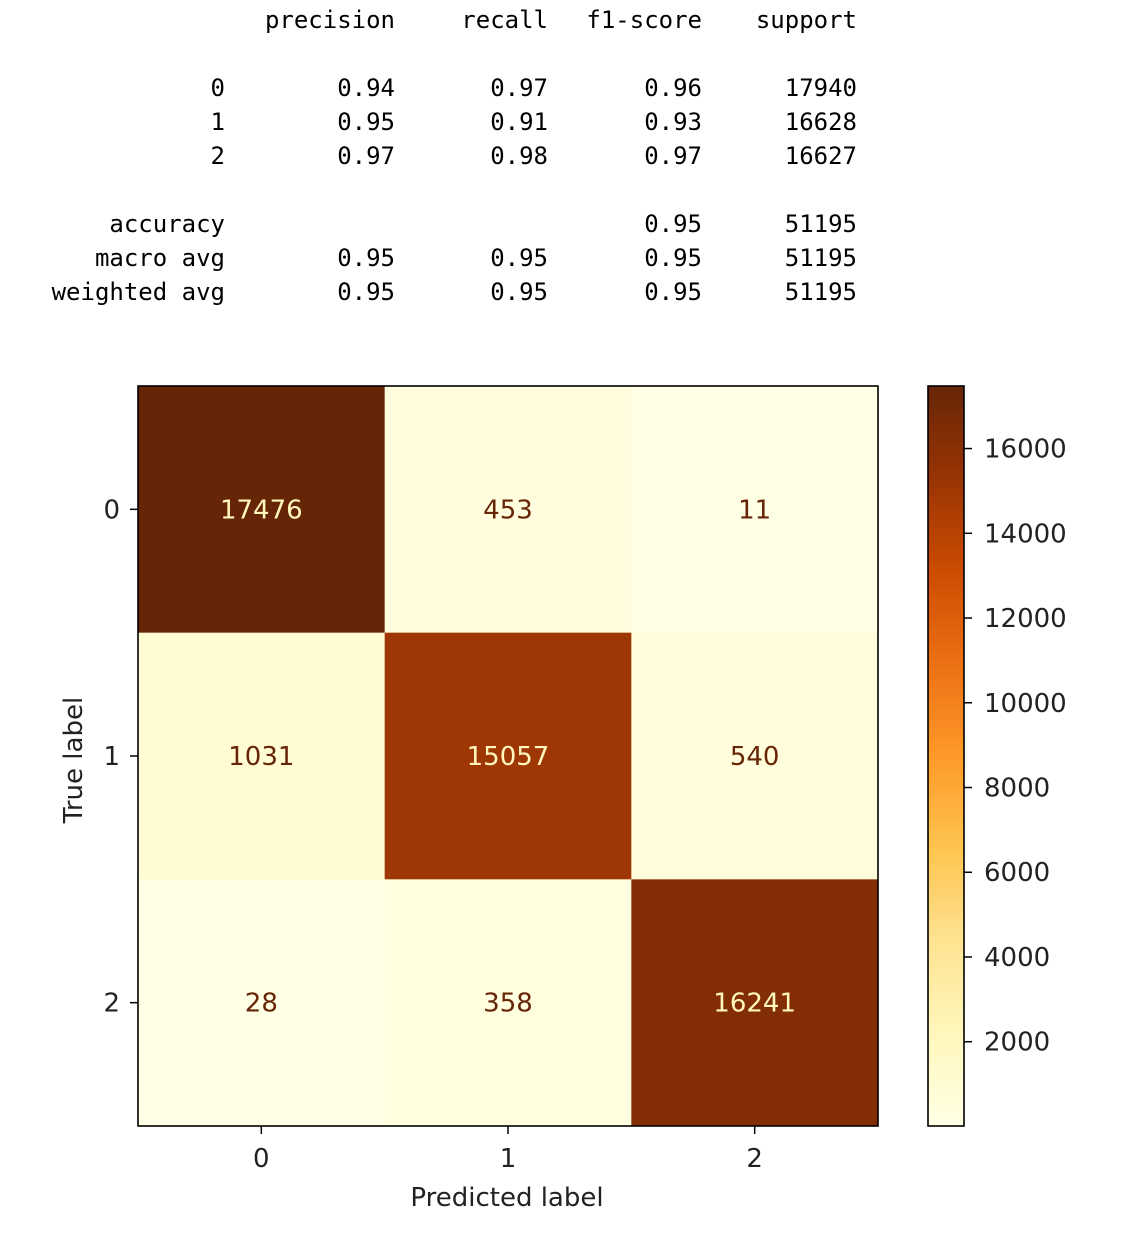 The image size is (1130, 1240). I want to click on report-header-f1-score: f1-score, so click(644, 20).